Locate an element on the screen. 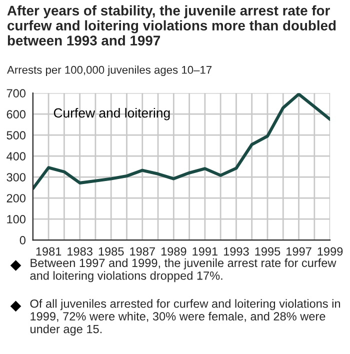  x-tick-label: 1993 is located at coordinates (236, 251).